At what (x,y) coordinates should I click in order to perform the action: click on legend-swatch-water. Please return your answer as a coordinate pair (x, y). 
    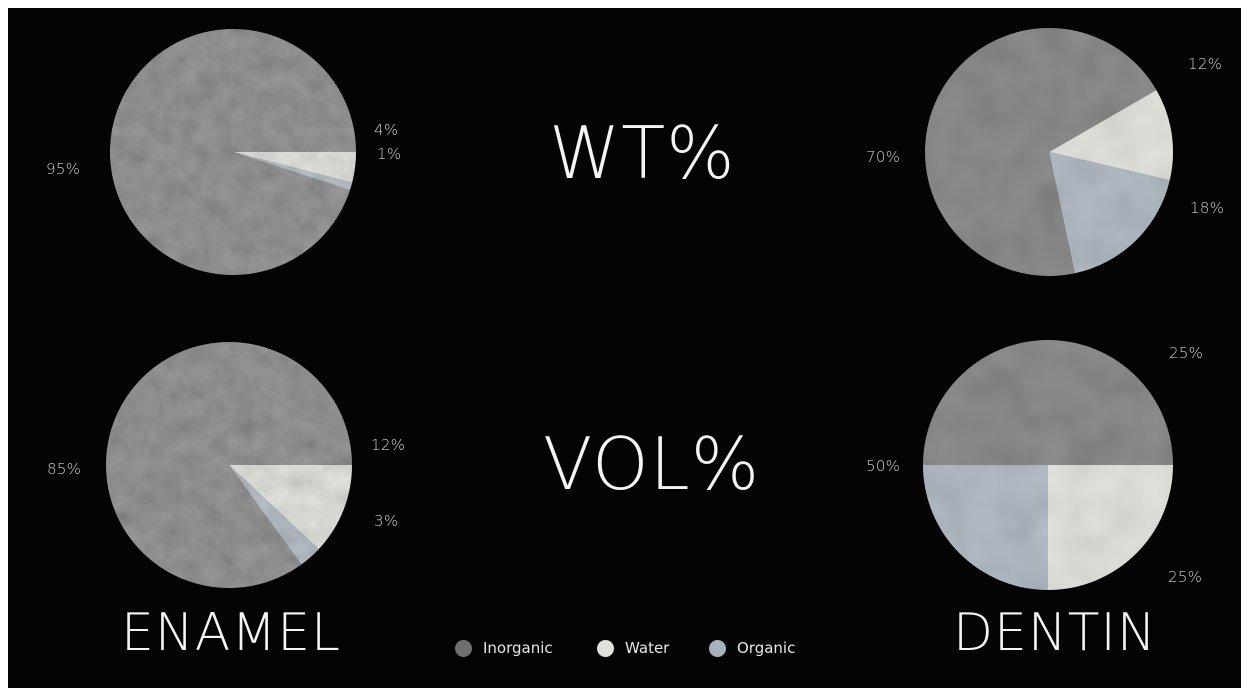
    Looking at the image, I should click on (605, 648).